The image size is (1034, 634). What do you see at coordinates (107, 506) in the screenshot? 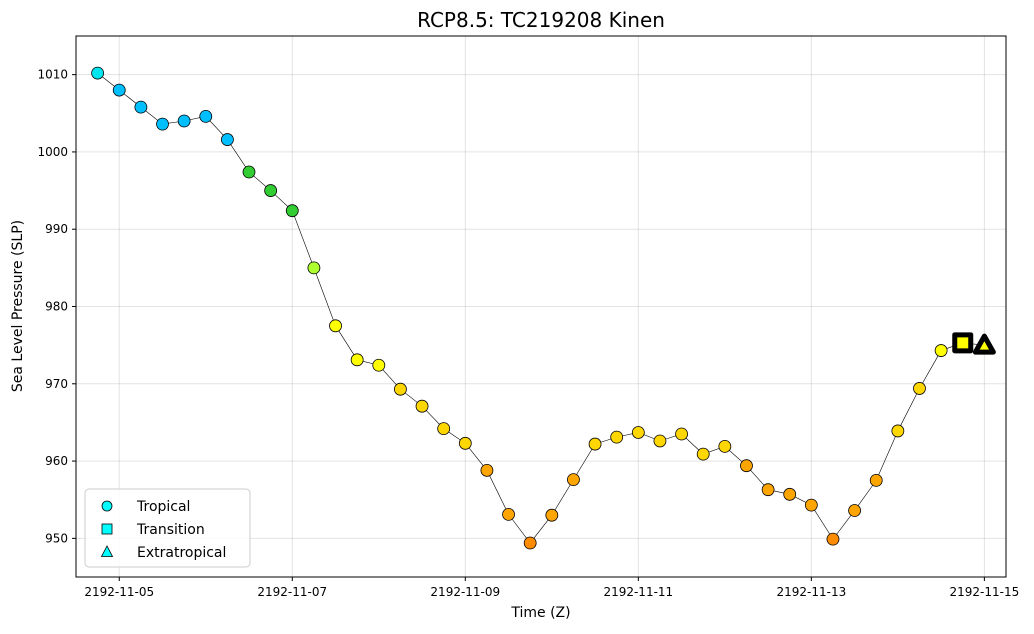
I see `legend-marker-circle` at bounding box center [107, 506].